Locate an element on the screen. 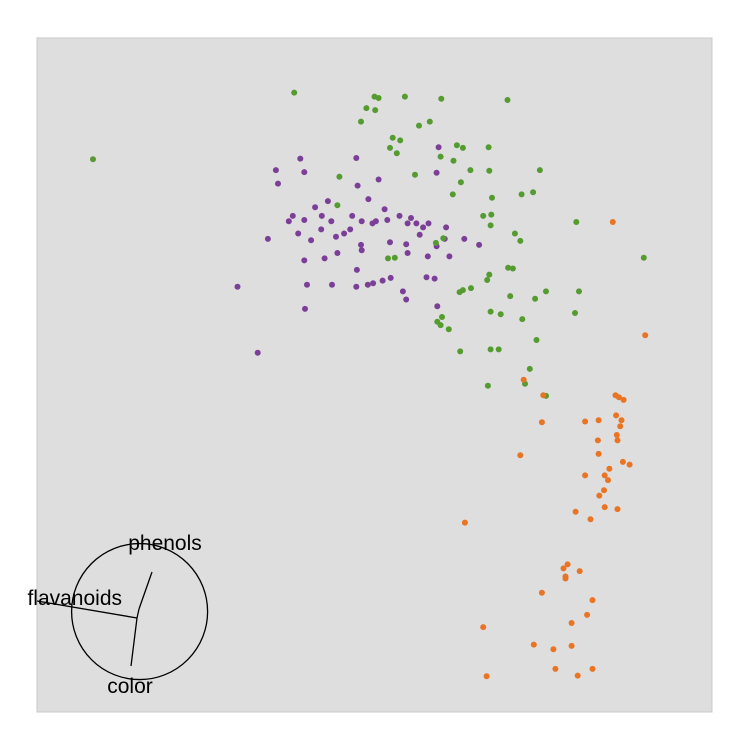 This screenshot has height=750, width=750. loading-vector-color is located at coordinates (134, 642).